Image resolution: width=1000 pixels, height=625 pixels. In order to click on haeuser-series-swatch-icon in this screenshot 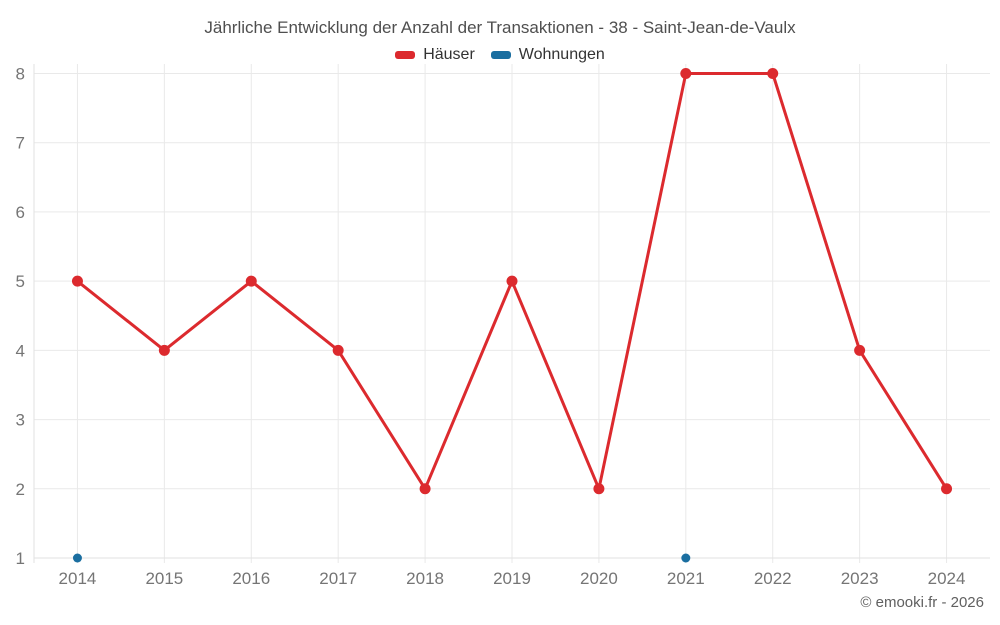, I will do `click(405, 55)`.